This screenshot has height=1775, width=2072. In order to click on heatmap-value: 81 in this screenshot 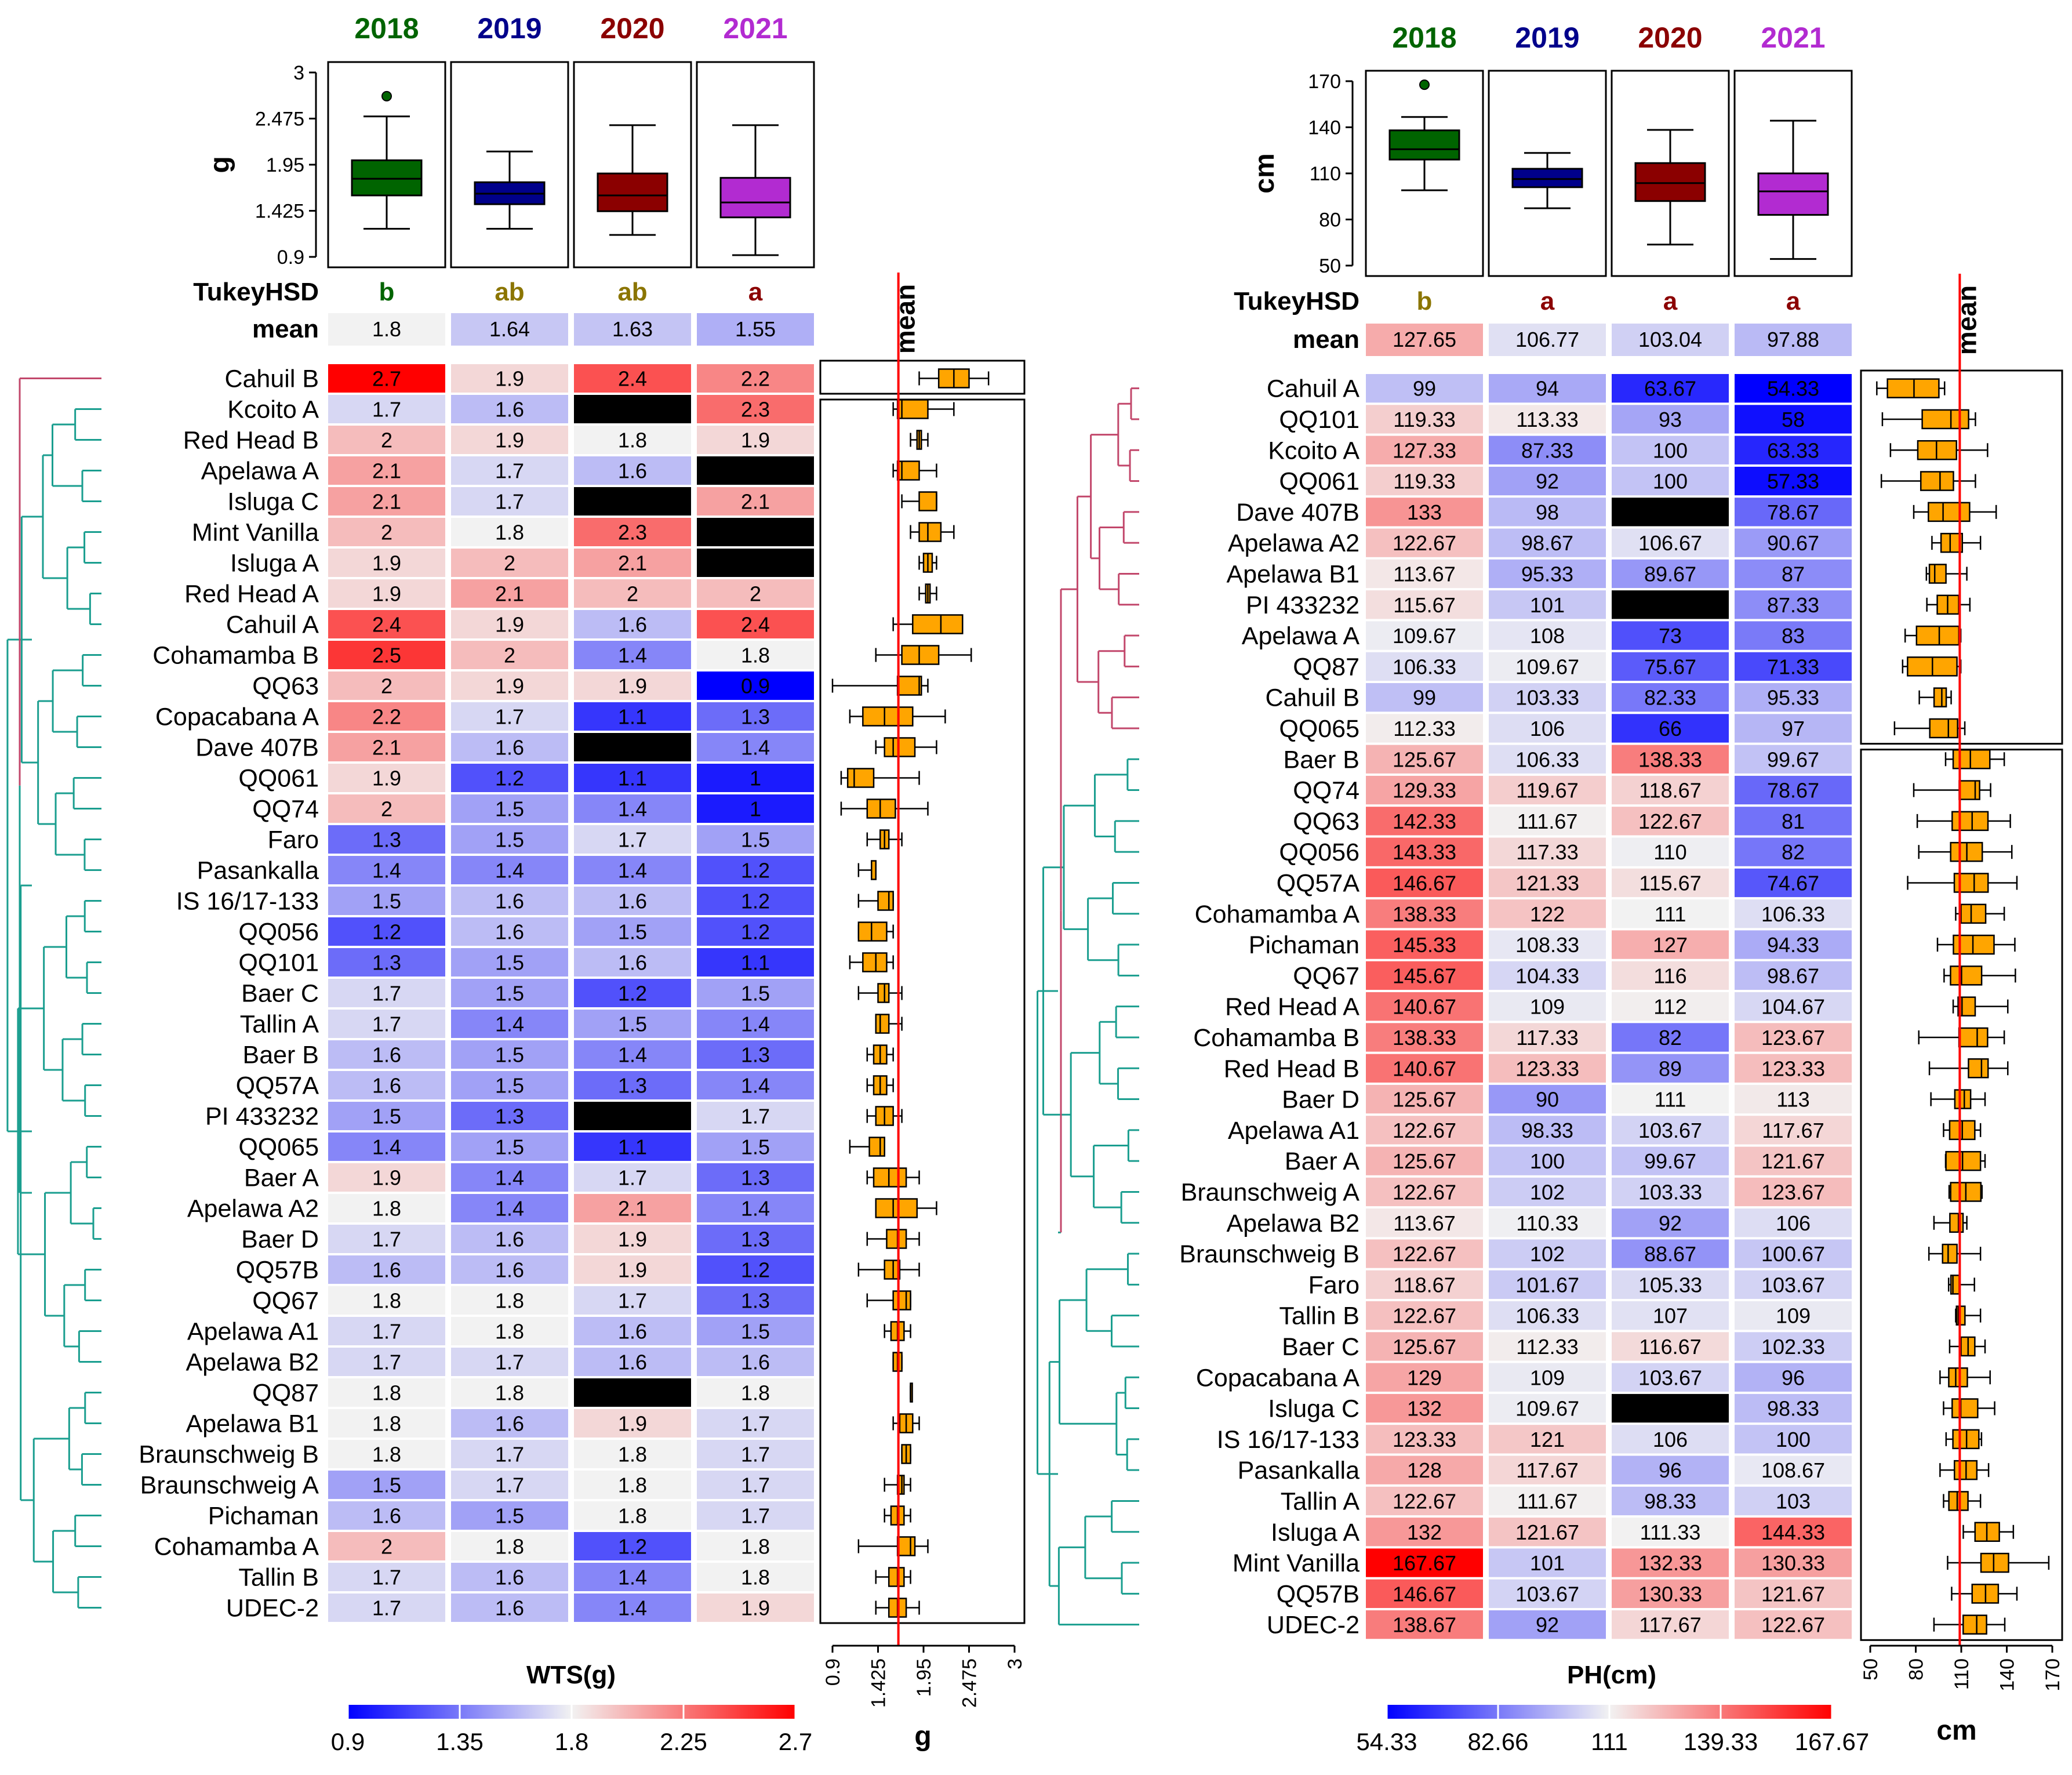, I will do `click(1793, 821)`.